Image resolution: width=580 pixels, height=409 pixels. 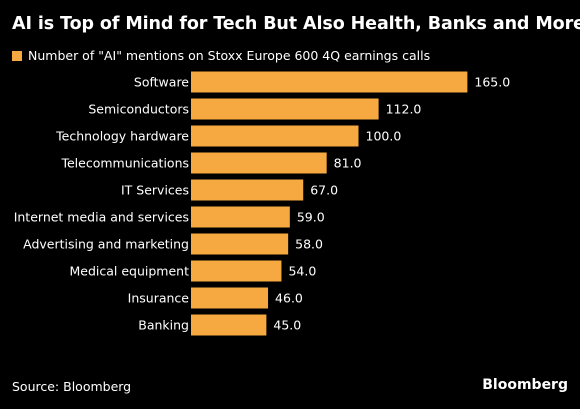 I want to click on brand-logo: Bloomberg, so click(x=525, y=385).